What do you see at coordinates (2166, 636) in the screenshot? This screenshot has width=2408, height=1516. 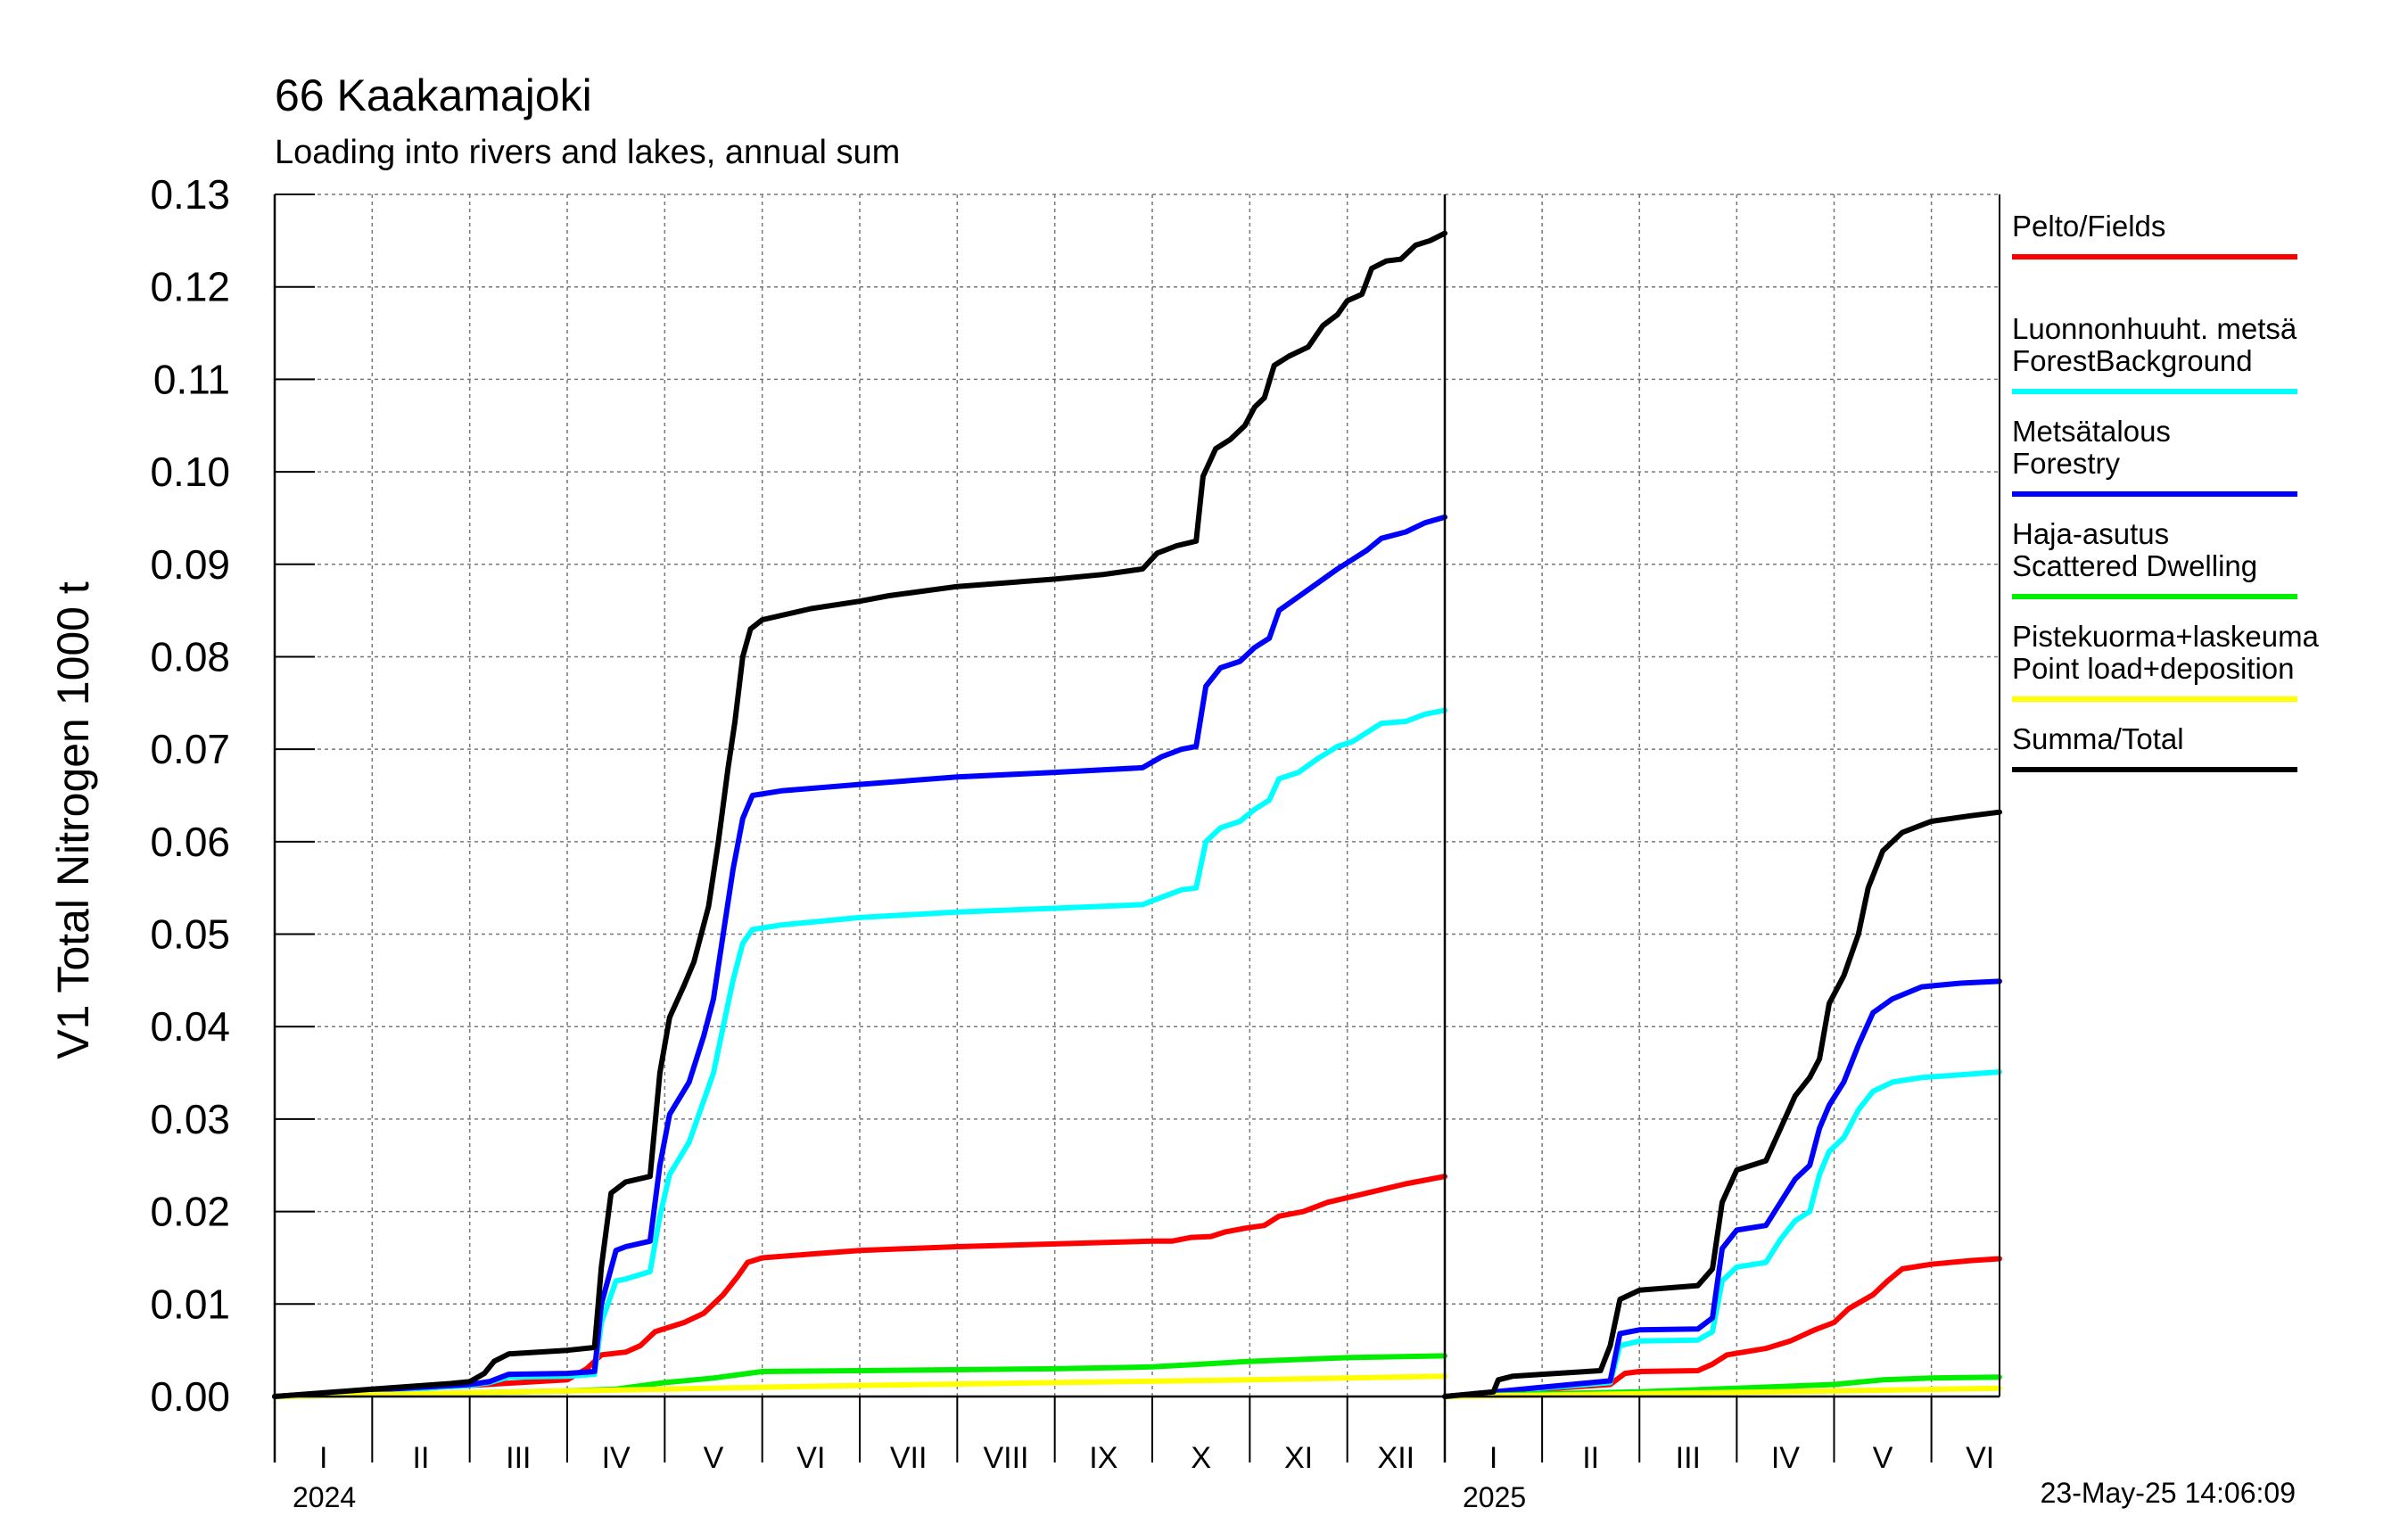 I see `legend-label: Pistekuorma+laskeuma` at bounding box center [2166, 636].